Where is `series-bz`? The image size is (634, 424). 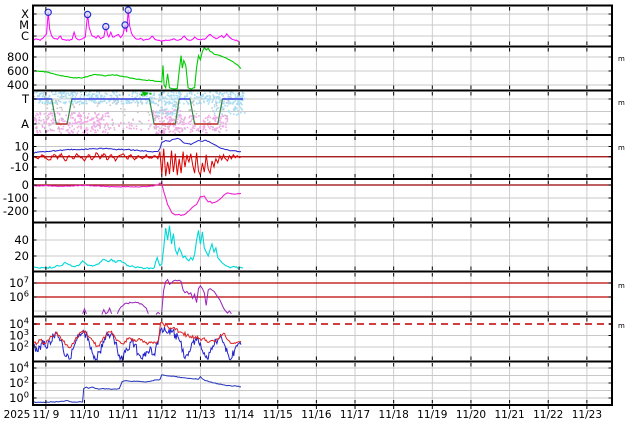 series-bz is located at coordinates (137, 162).